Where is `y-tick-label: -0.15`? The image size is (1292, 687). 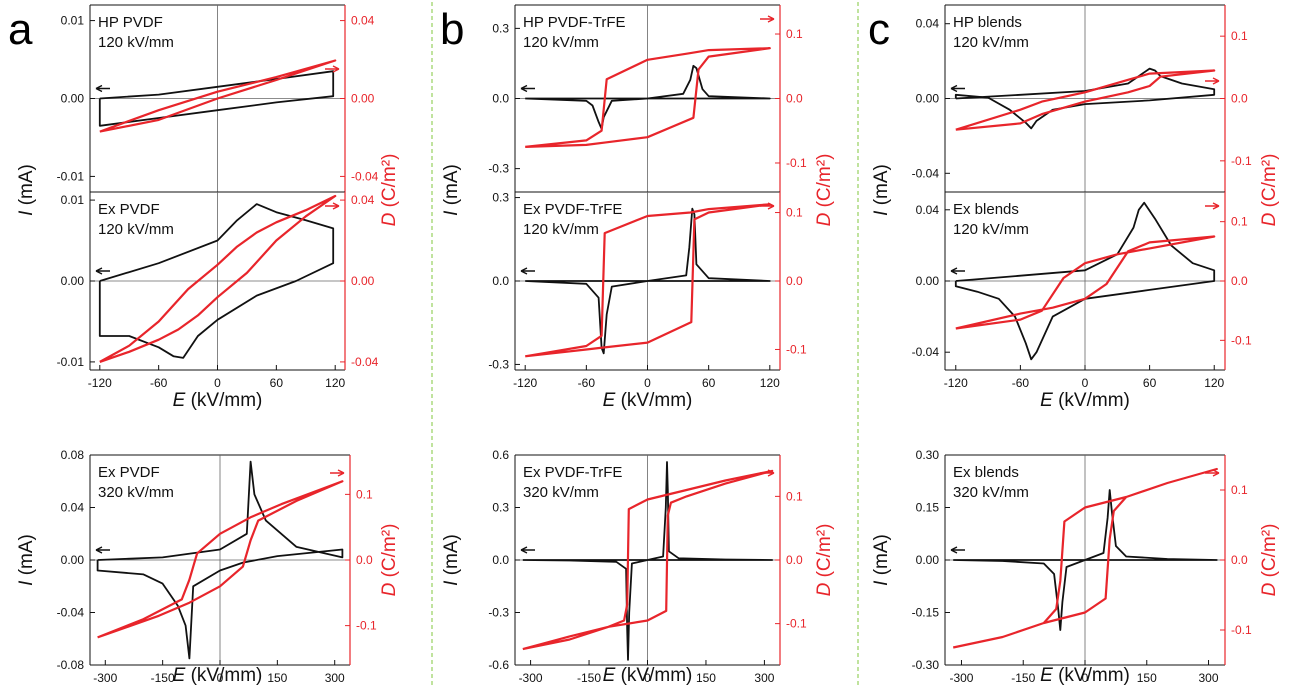
y-tick-label: -0.15 is located at coordinates (926, 613).